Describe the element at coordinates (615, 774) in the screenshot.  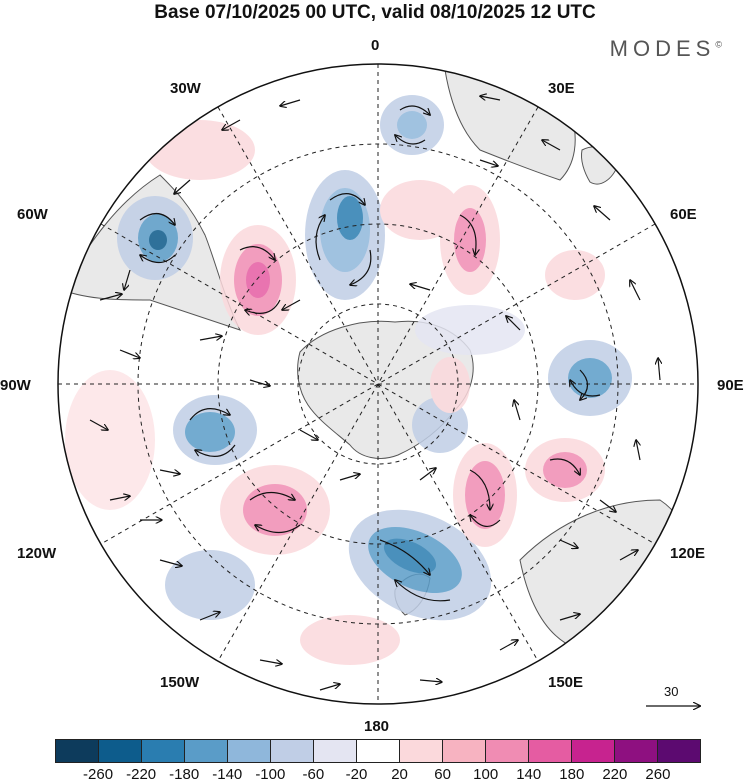
I see `colorbar-tick-label: 220` at that location.